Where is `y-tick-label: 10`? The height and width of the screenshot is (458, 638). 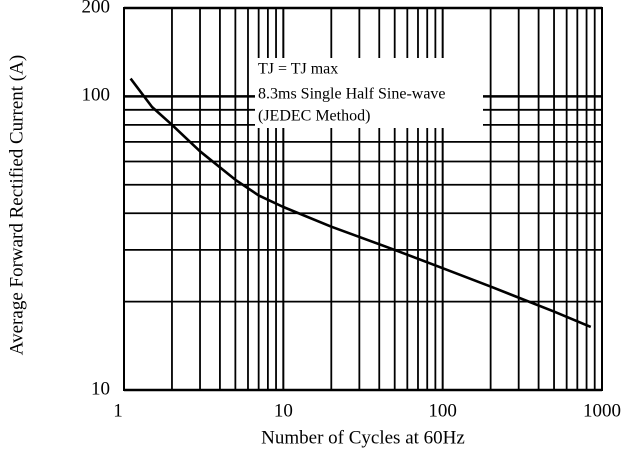
y-tick-label: 10 is located at coordinates (100, 388).